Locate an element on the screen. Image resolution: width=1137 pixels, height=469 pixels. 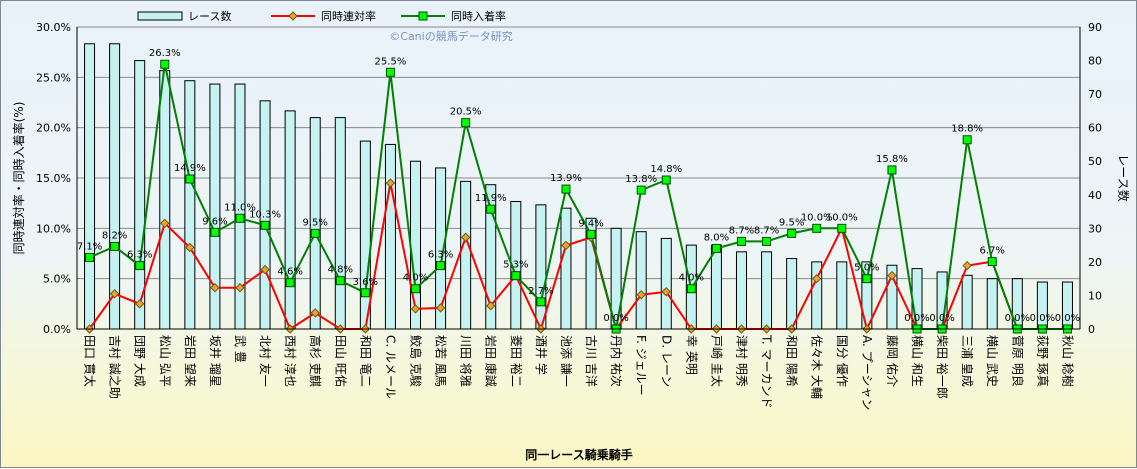
y-axis-right-title: レース数 is located at coordinates (1123, 177).